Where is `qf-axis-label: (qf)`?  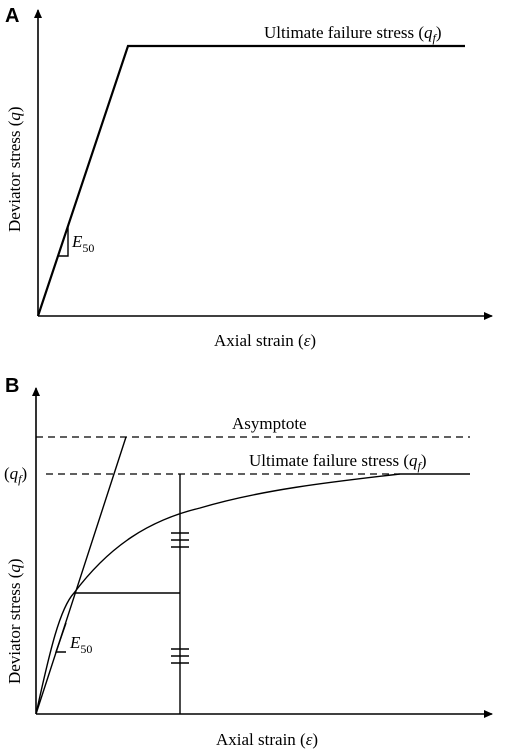
qf-axis-label: (qf) is located at coordinates (15, 475).